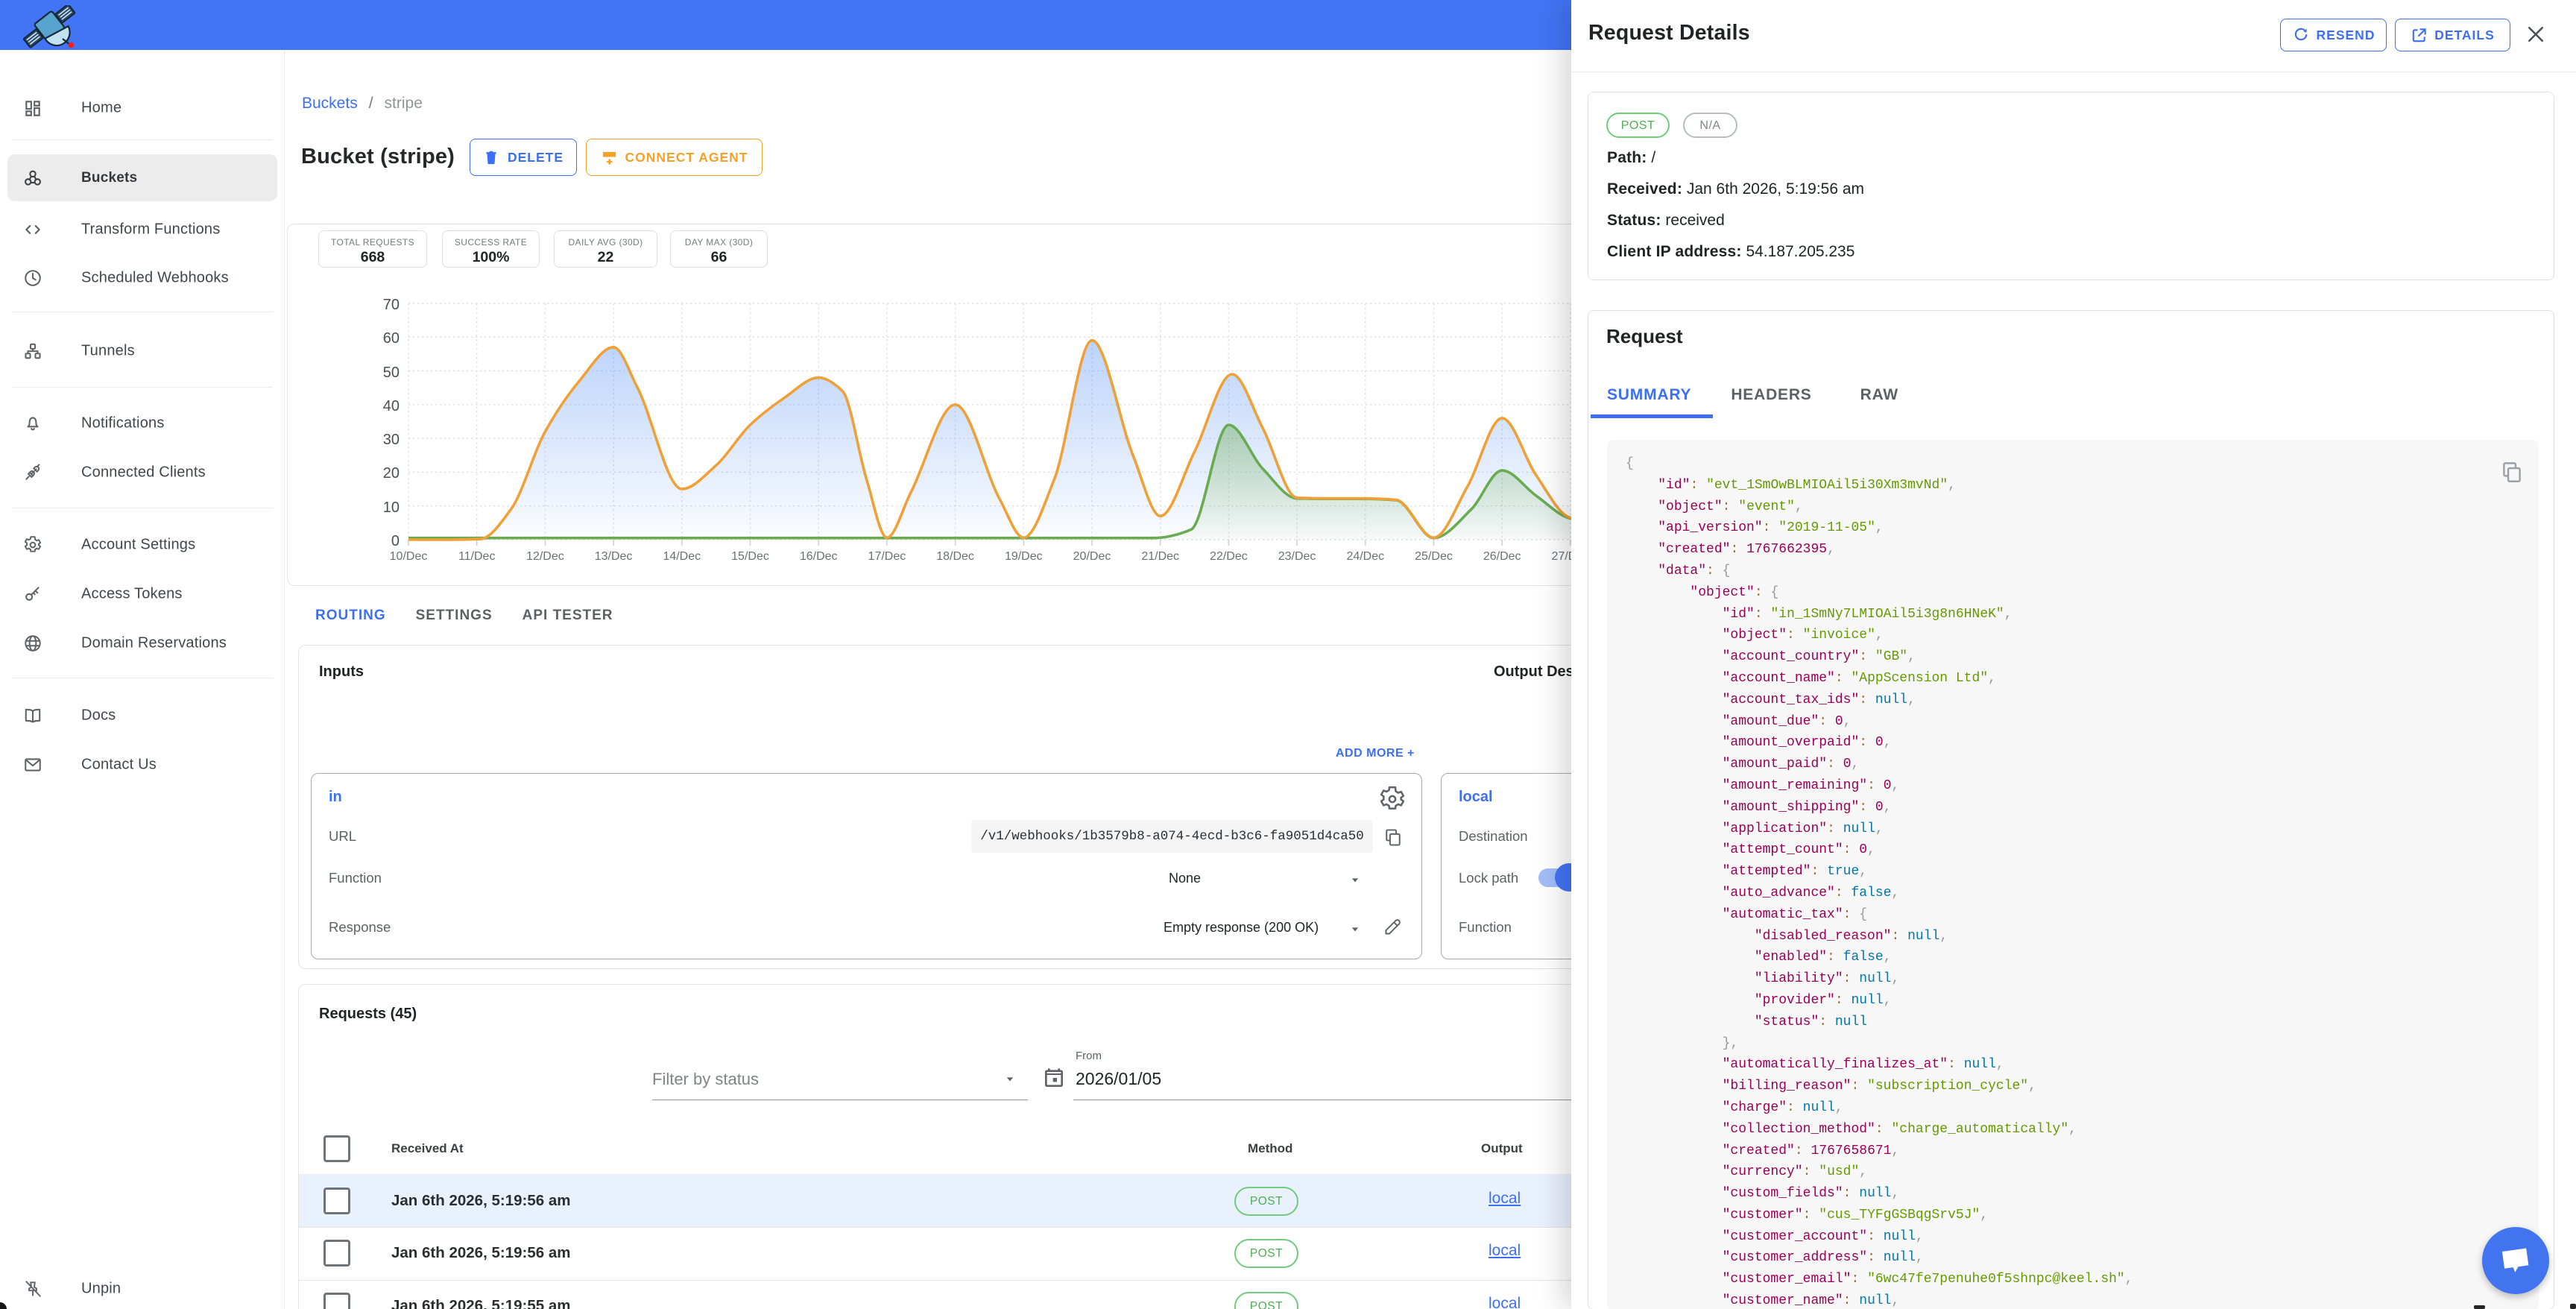 The image size is (2576, 1309). I want to click on svg-text: 40, so click(391, 406).